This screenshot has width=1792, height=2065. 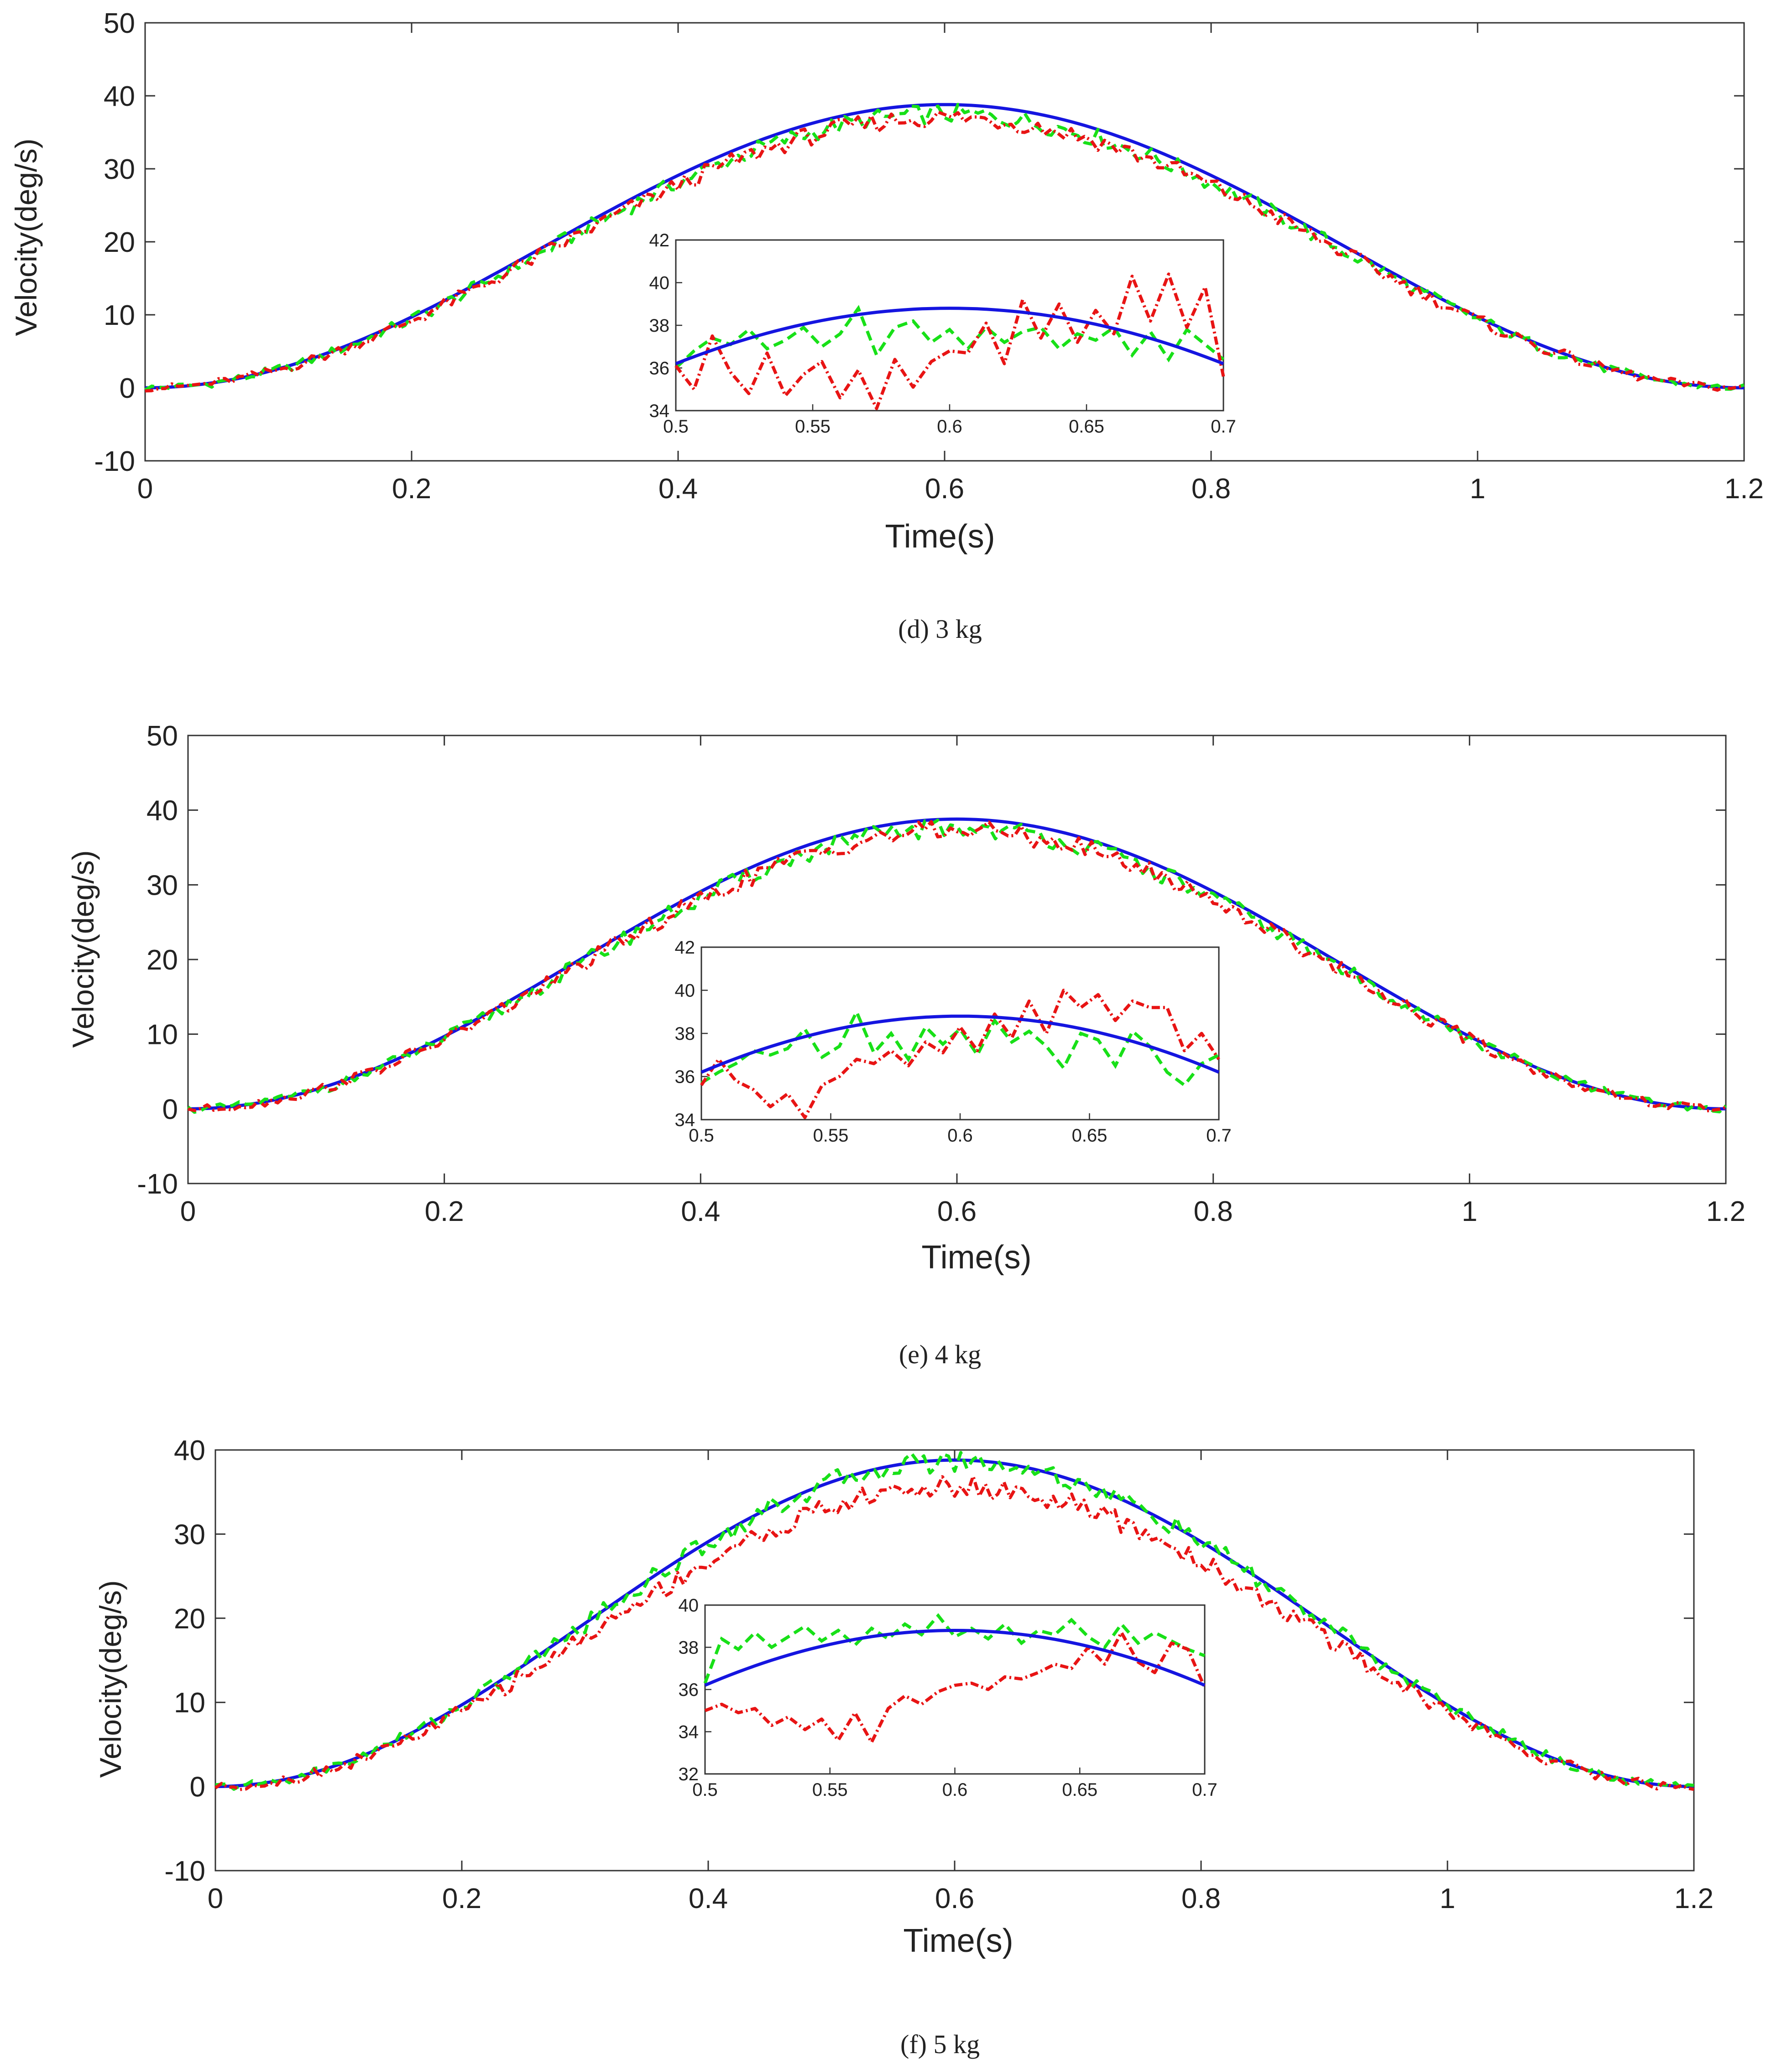 I want to click on panel-caption-f: (f) 5 kg, so click(x=940, y=2044).